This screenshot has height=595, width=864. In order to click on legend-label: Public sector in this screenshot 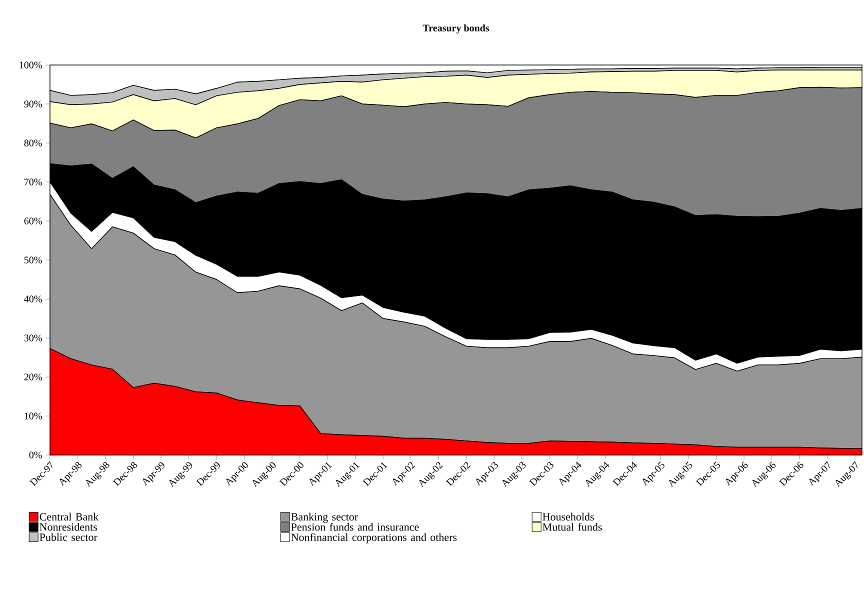, I will do `click(69, 537)`.